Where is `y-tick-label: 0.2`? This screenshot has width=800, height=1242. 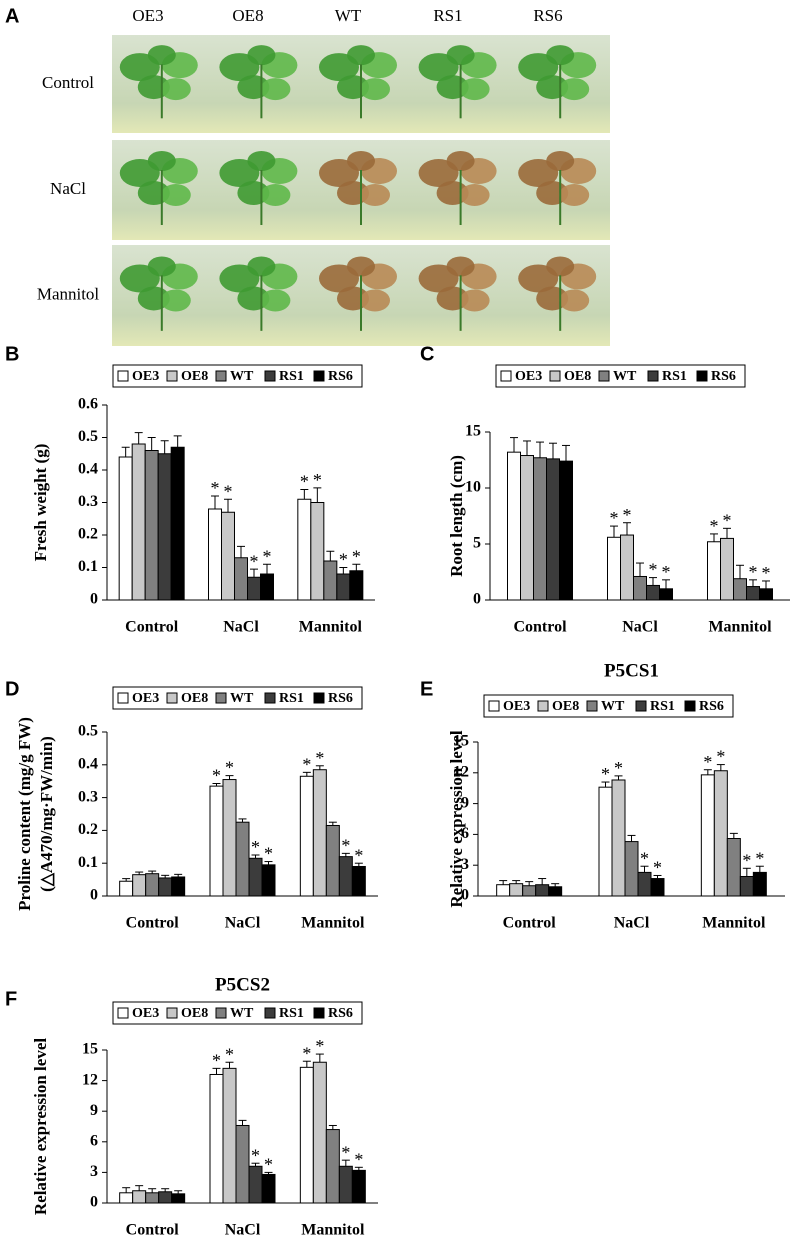
y-tick-label: 0.2 is located at coordinates (88, 534).